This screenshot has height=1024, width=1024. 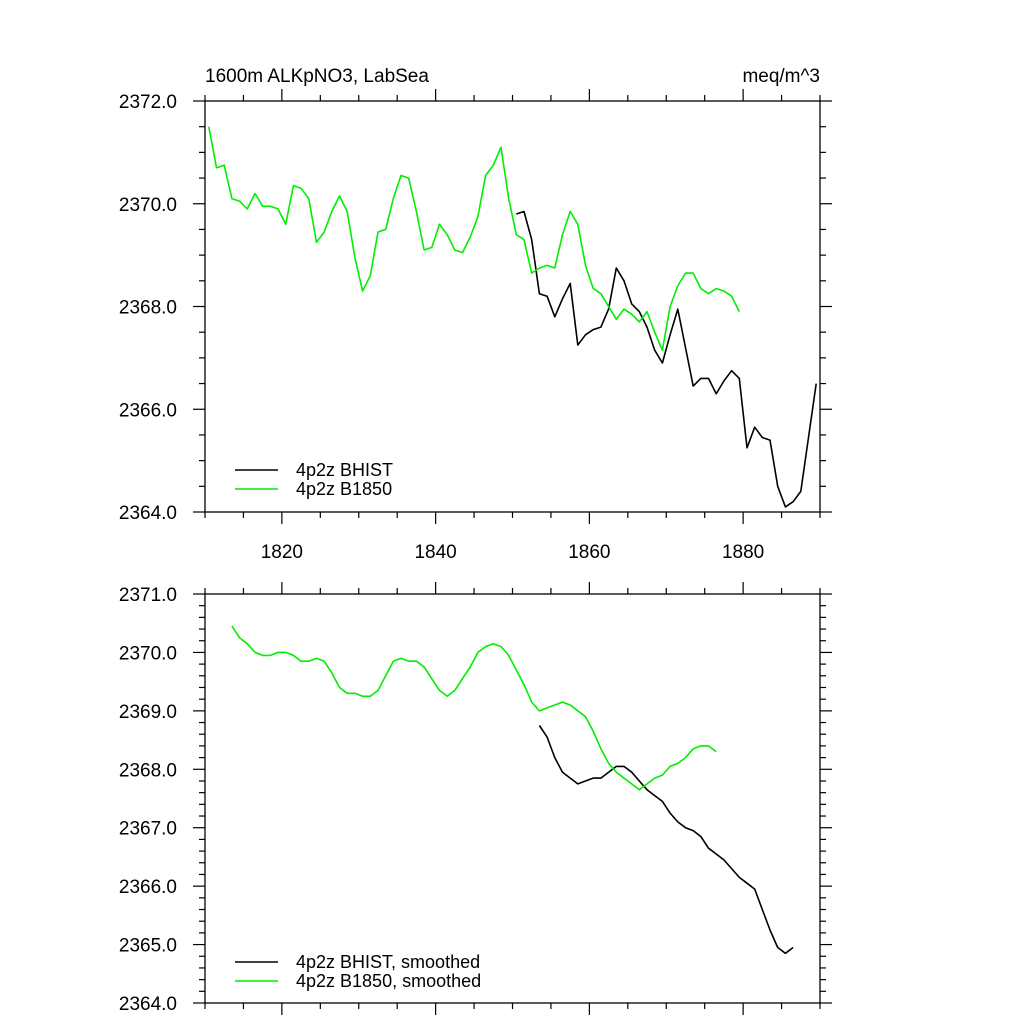 I want to click on y-tick-label: 2367.0, so click(x=148, y=829).